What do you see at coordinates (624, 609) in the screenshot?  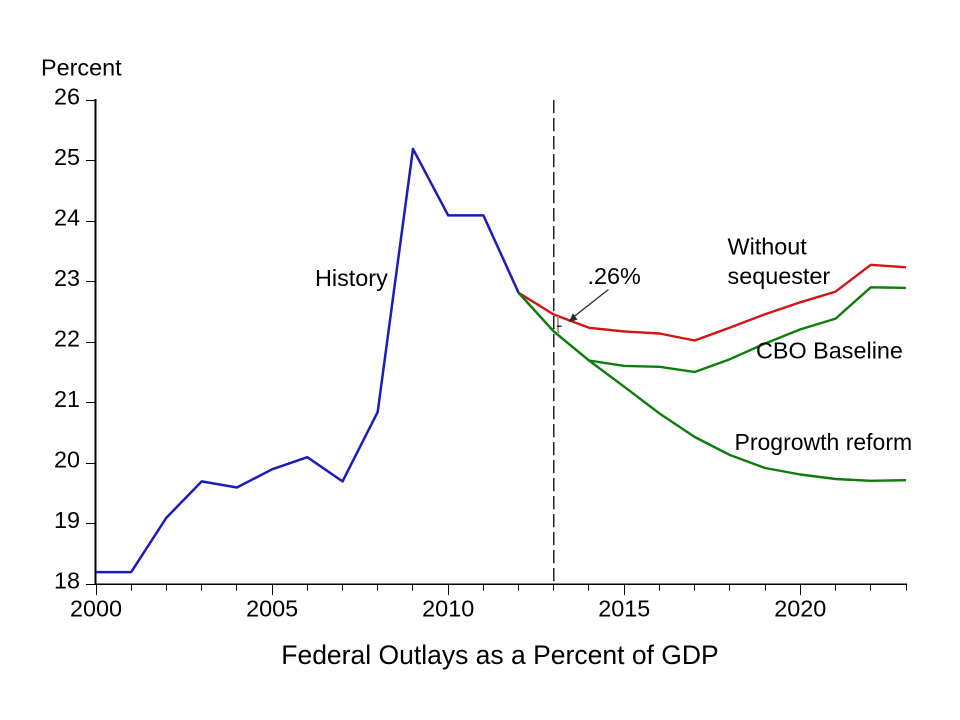 I see `svg-text: 2015` at bounding box center [624, 609].